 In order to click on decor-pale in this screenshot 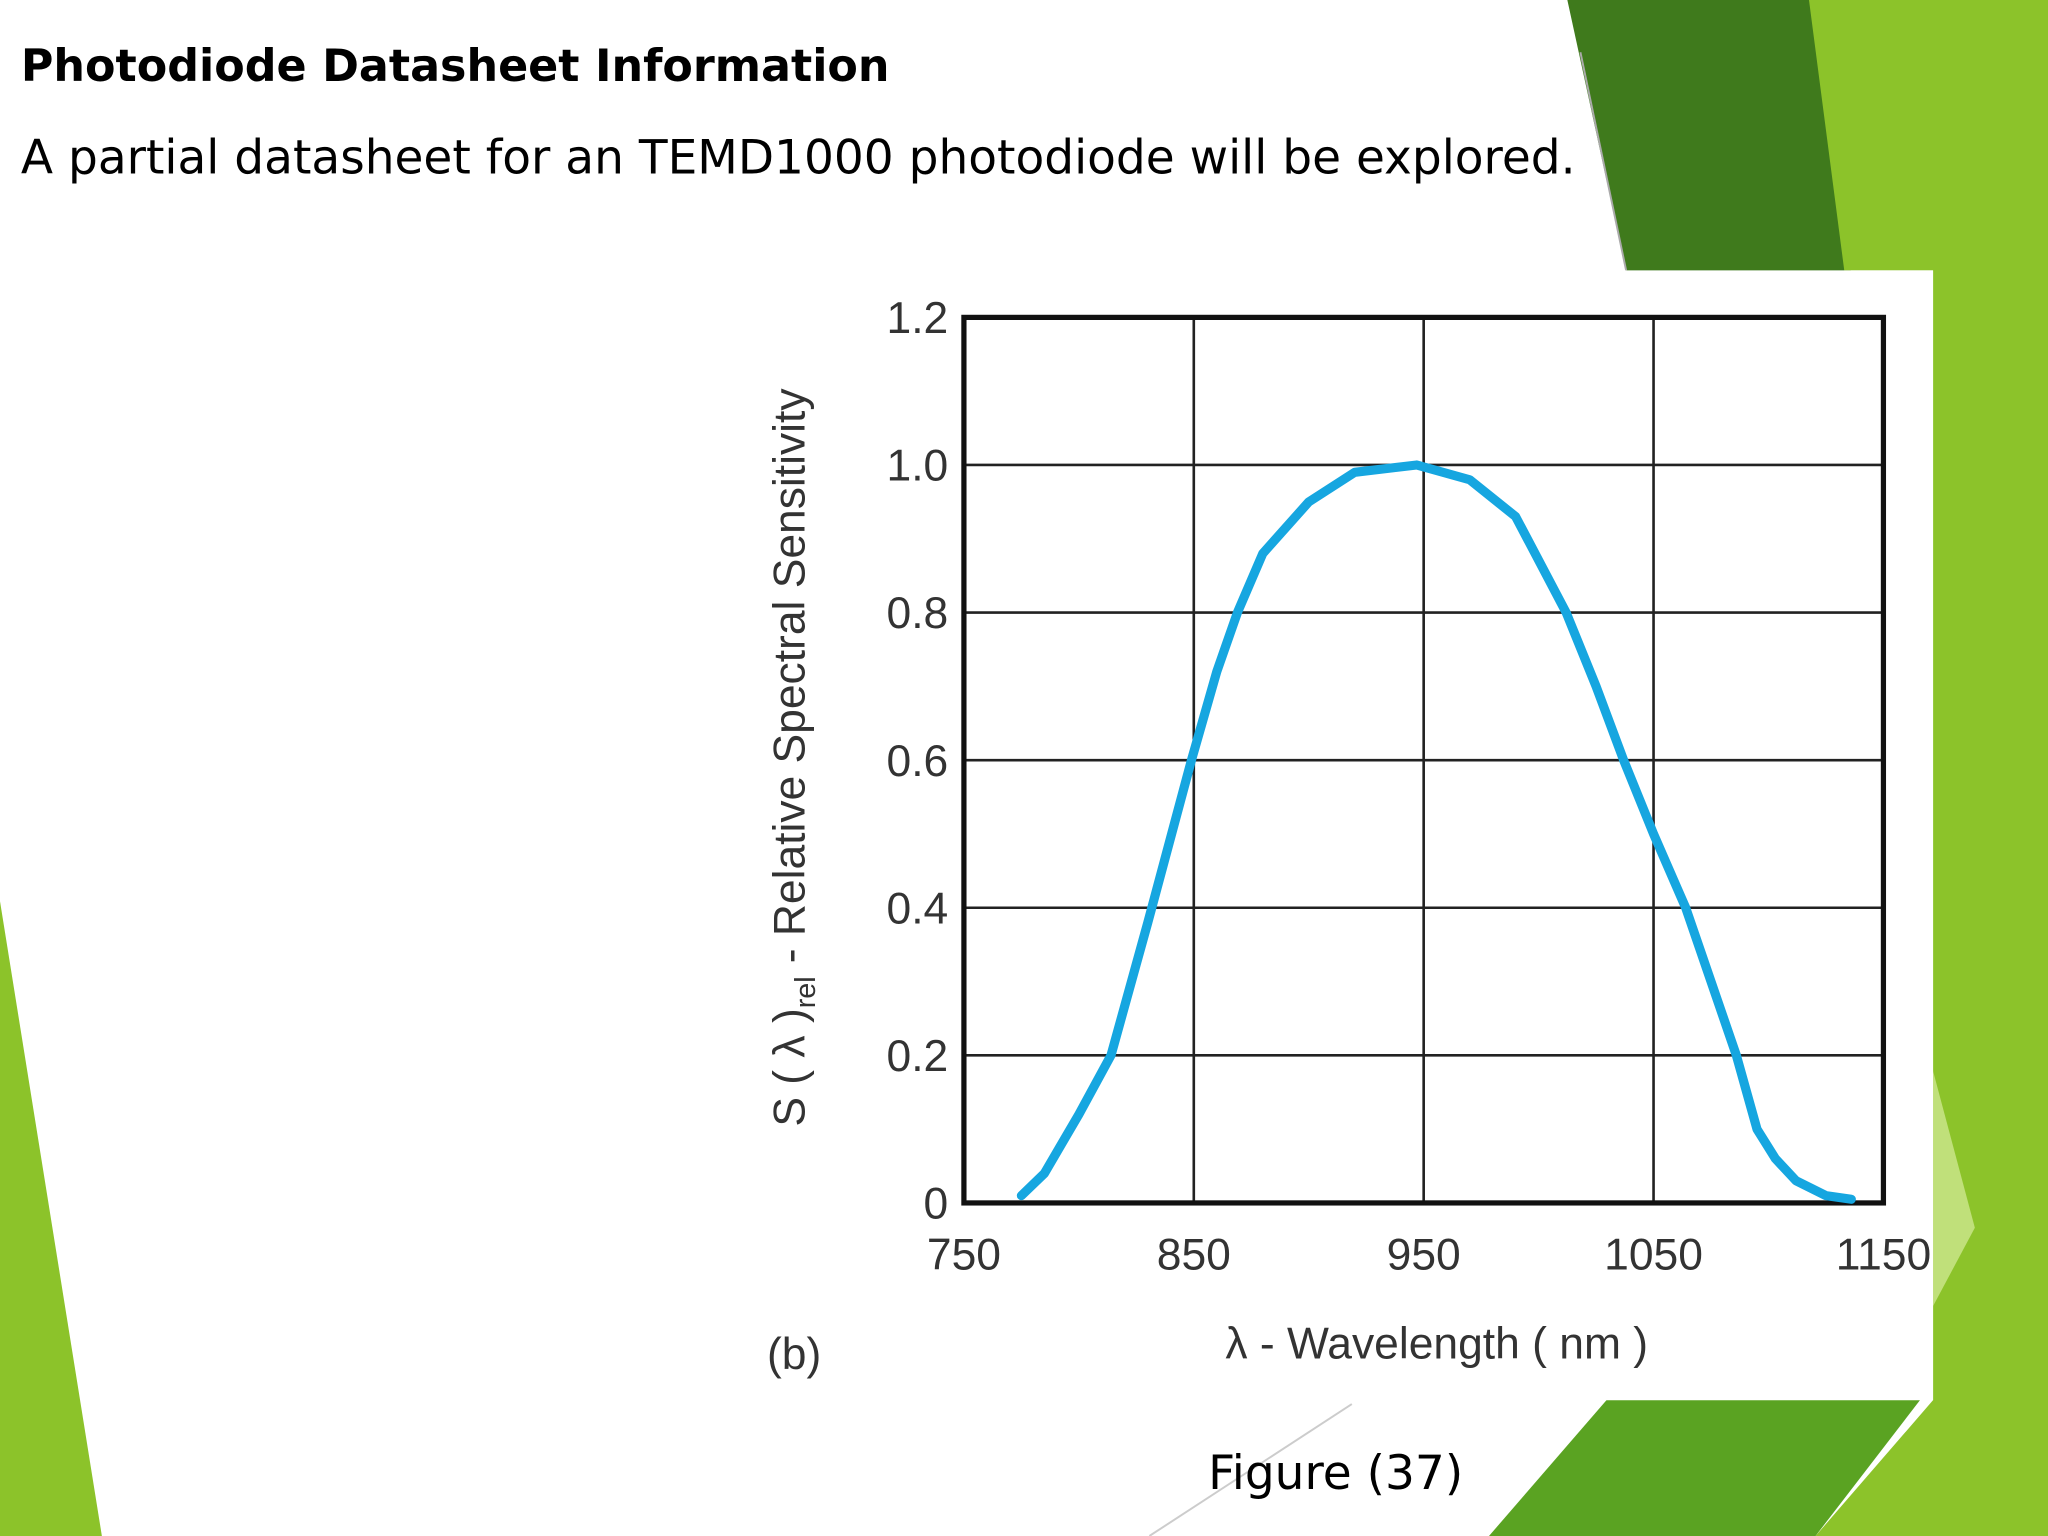, I will do `click(1954, 1189)`.